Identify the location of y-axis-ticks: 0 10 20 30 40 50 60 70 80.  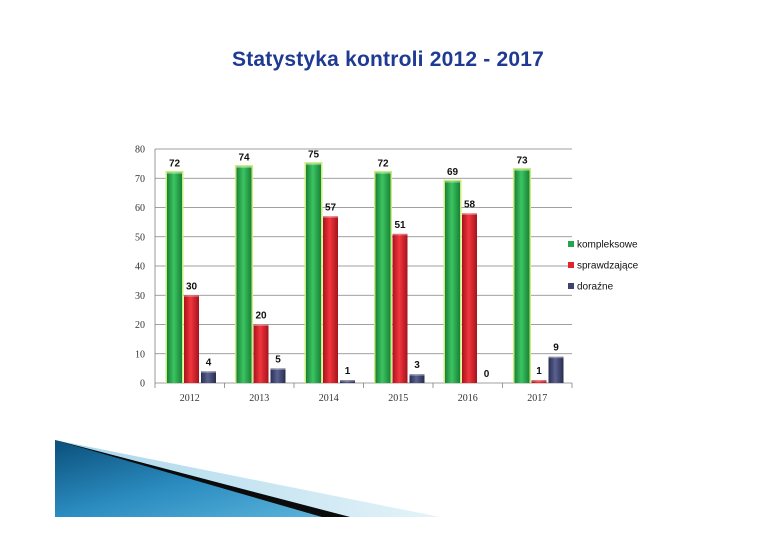
(140, 267).